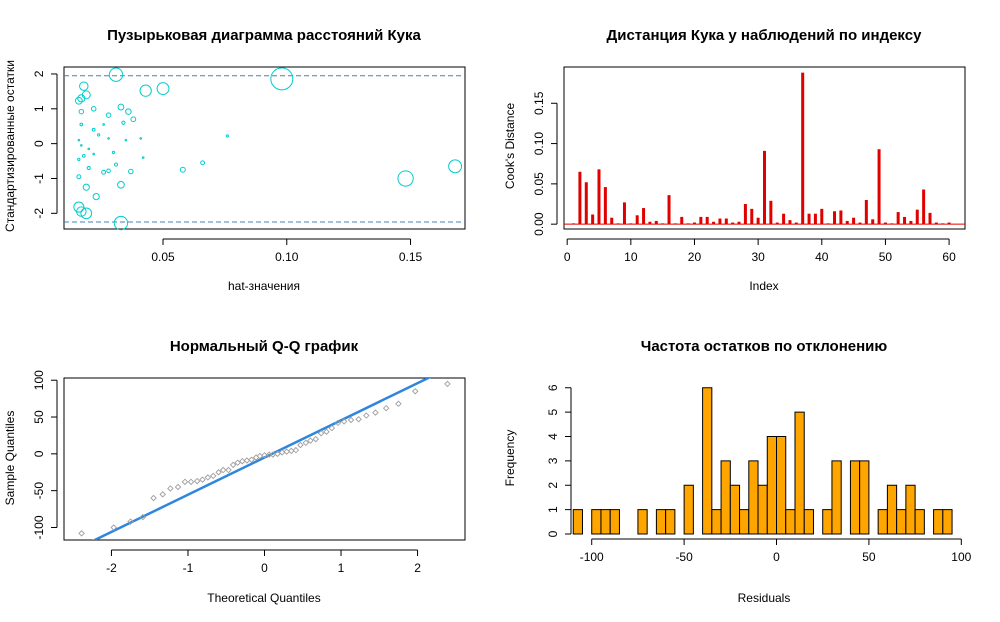  Describe the element at coordinates (163, 257) in the screenshot. I see `bubble-plot-x-tick-label: 0.05` at that location.